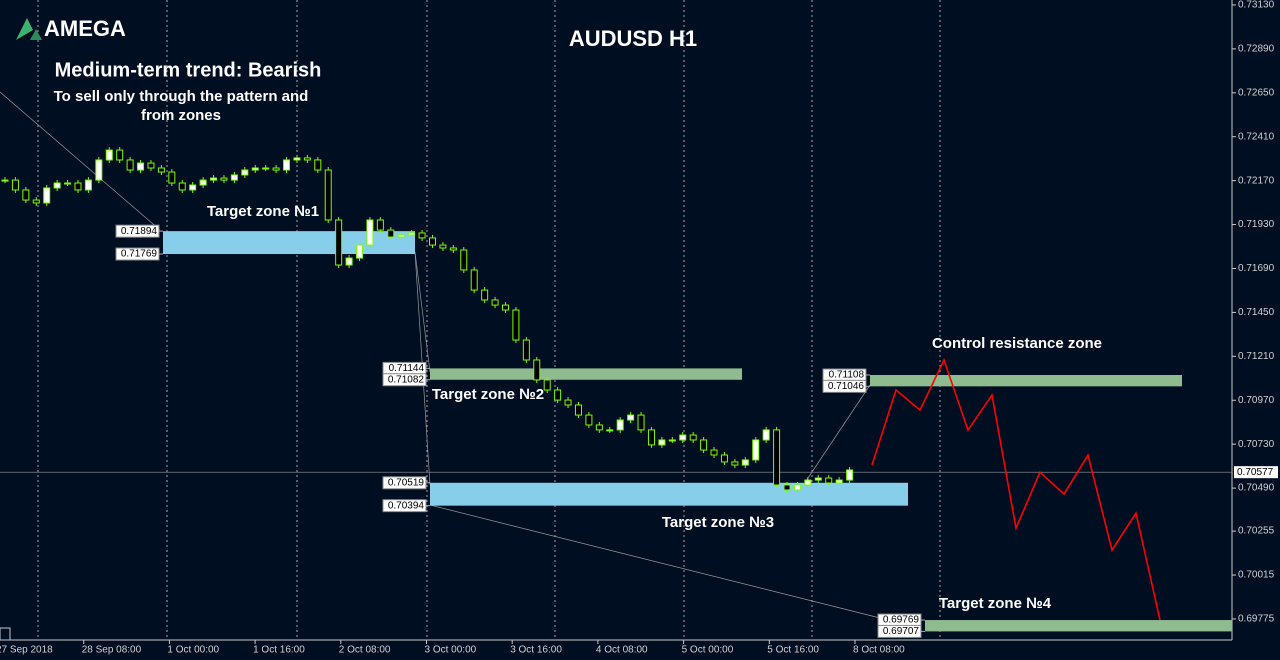 The width and height of the screenshot is (1280, 660). What do you see at coordinates (1256, 224) in the screenshot?
I see `y-tick-label: 0.71930` at bounding box center [1256, 224].